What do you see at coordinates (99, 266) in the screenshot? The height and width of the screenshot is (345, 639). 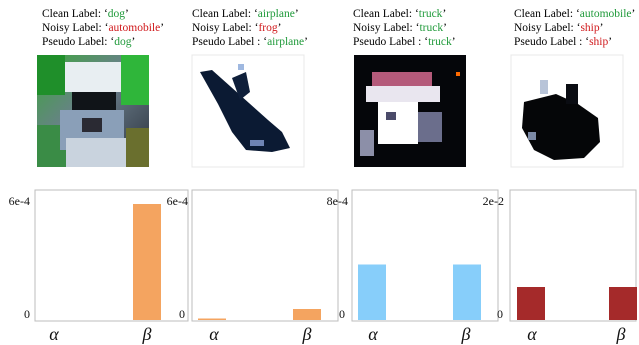 I see `chart-1: 6e-4 0 α β` at bounding box center [99, 266].